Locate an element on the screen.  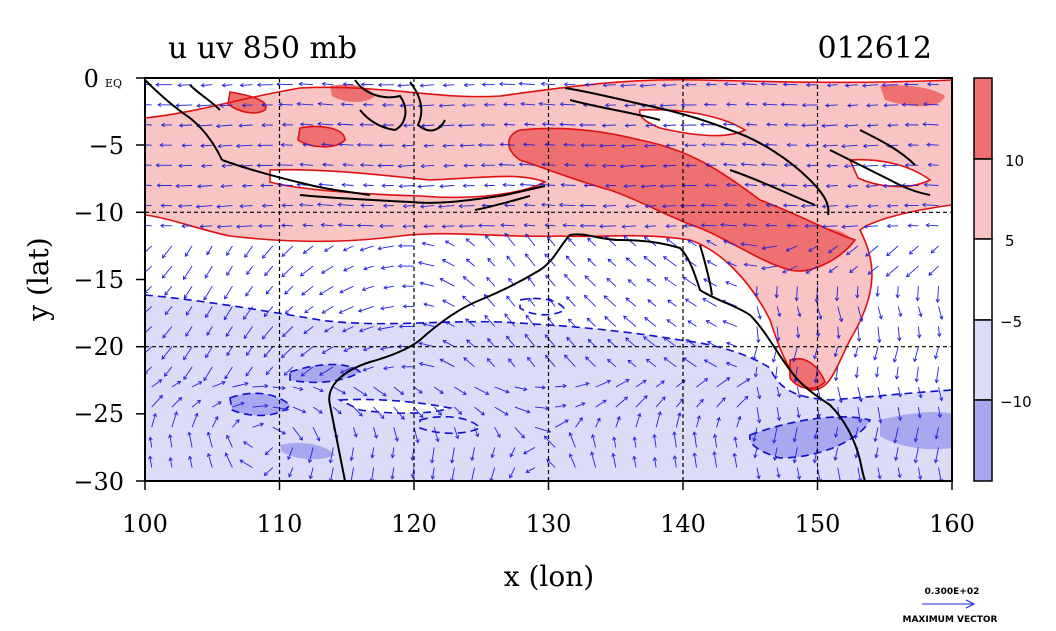
y-tick-minus5: −5 is located at coordinates (106, 146).